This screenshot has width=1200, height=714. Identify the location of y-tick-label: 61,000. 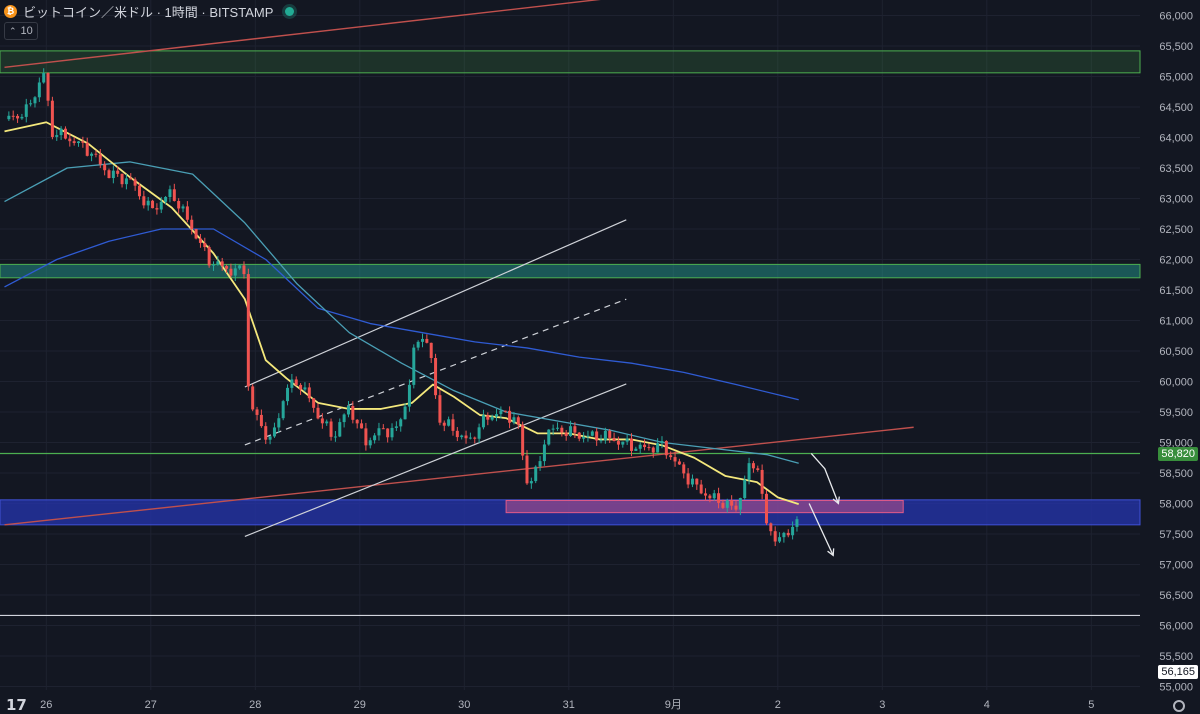
(1176, 322).